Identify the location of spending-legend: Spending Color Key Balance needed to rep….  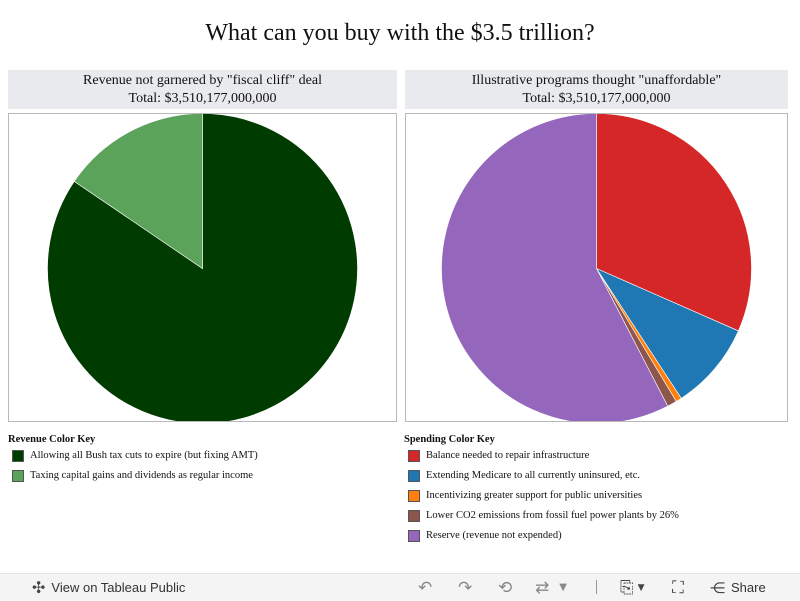
(594, 491).